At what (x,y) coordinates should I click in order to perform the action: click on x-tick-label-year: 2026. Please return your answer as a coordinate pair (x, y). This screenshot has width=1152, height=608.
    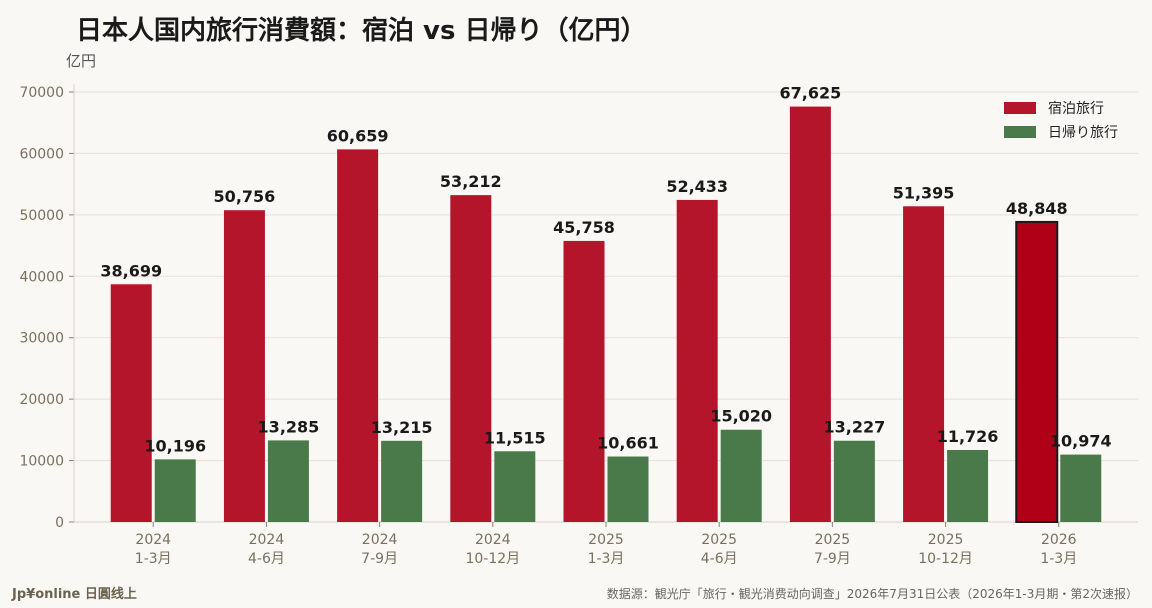
    Looking at the image, I should click on (1059, 540).